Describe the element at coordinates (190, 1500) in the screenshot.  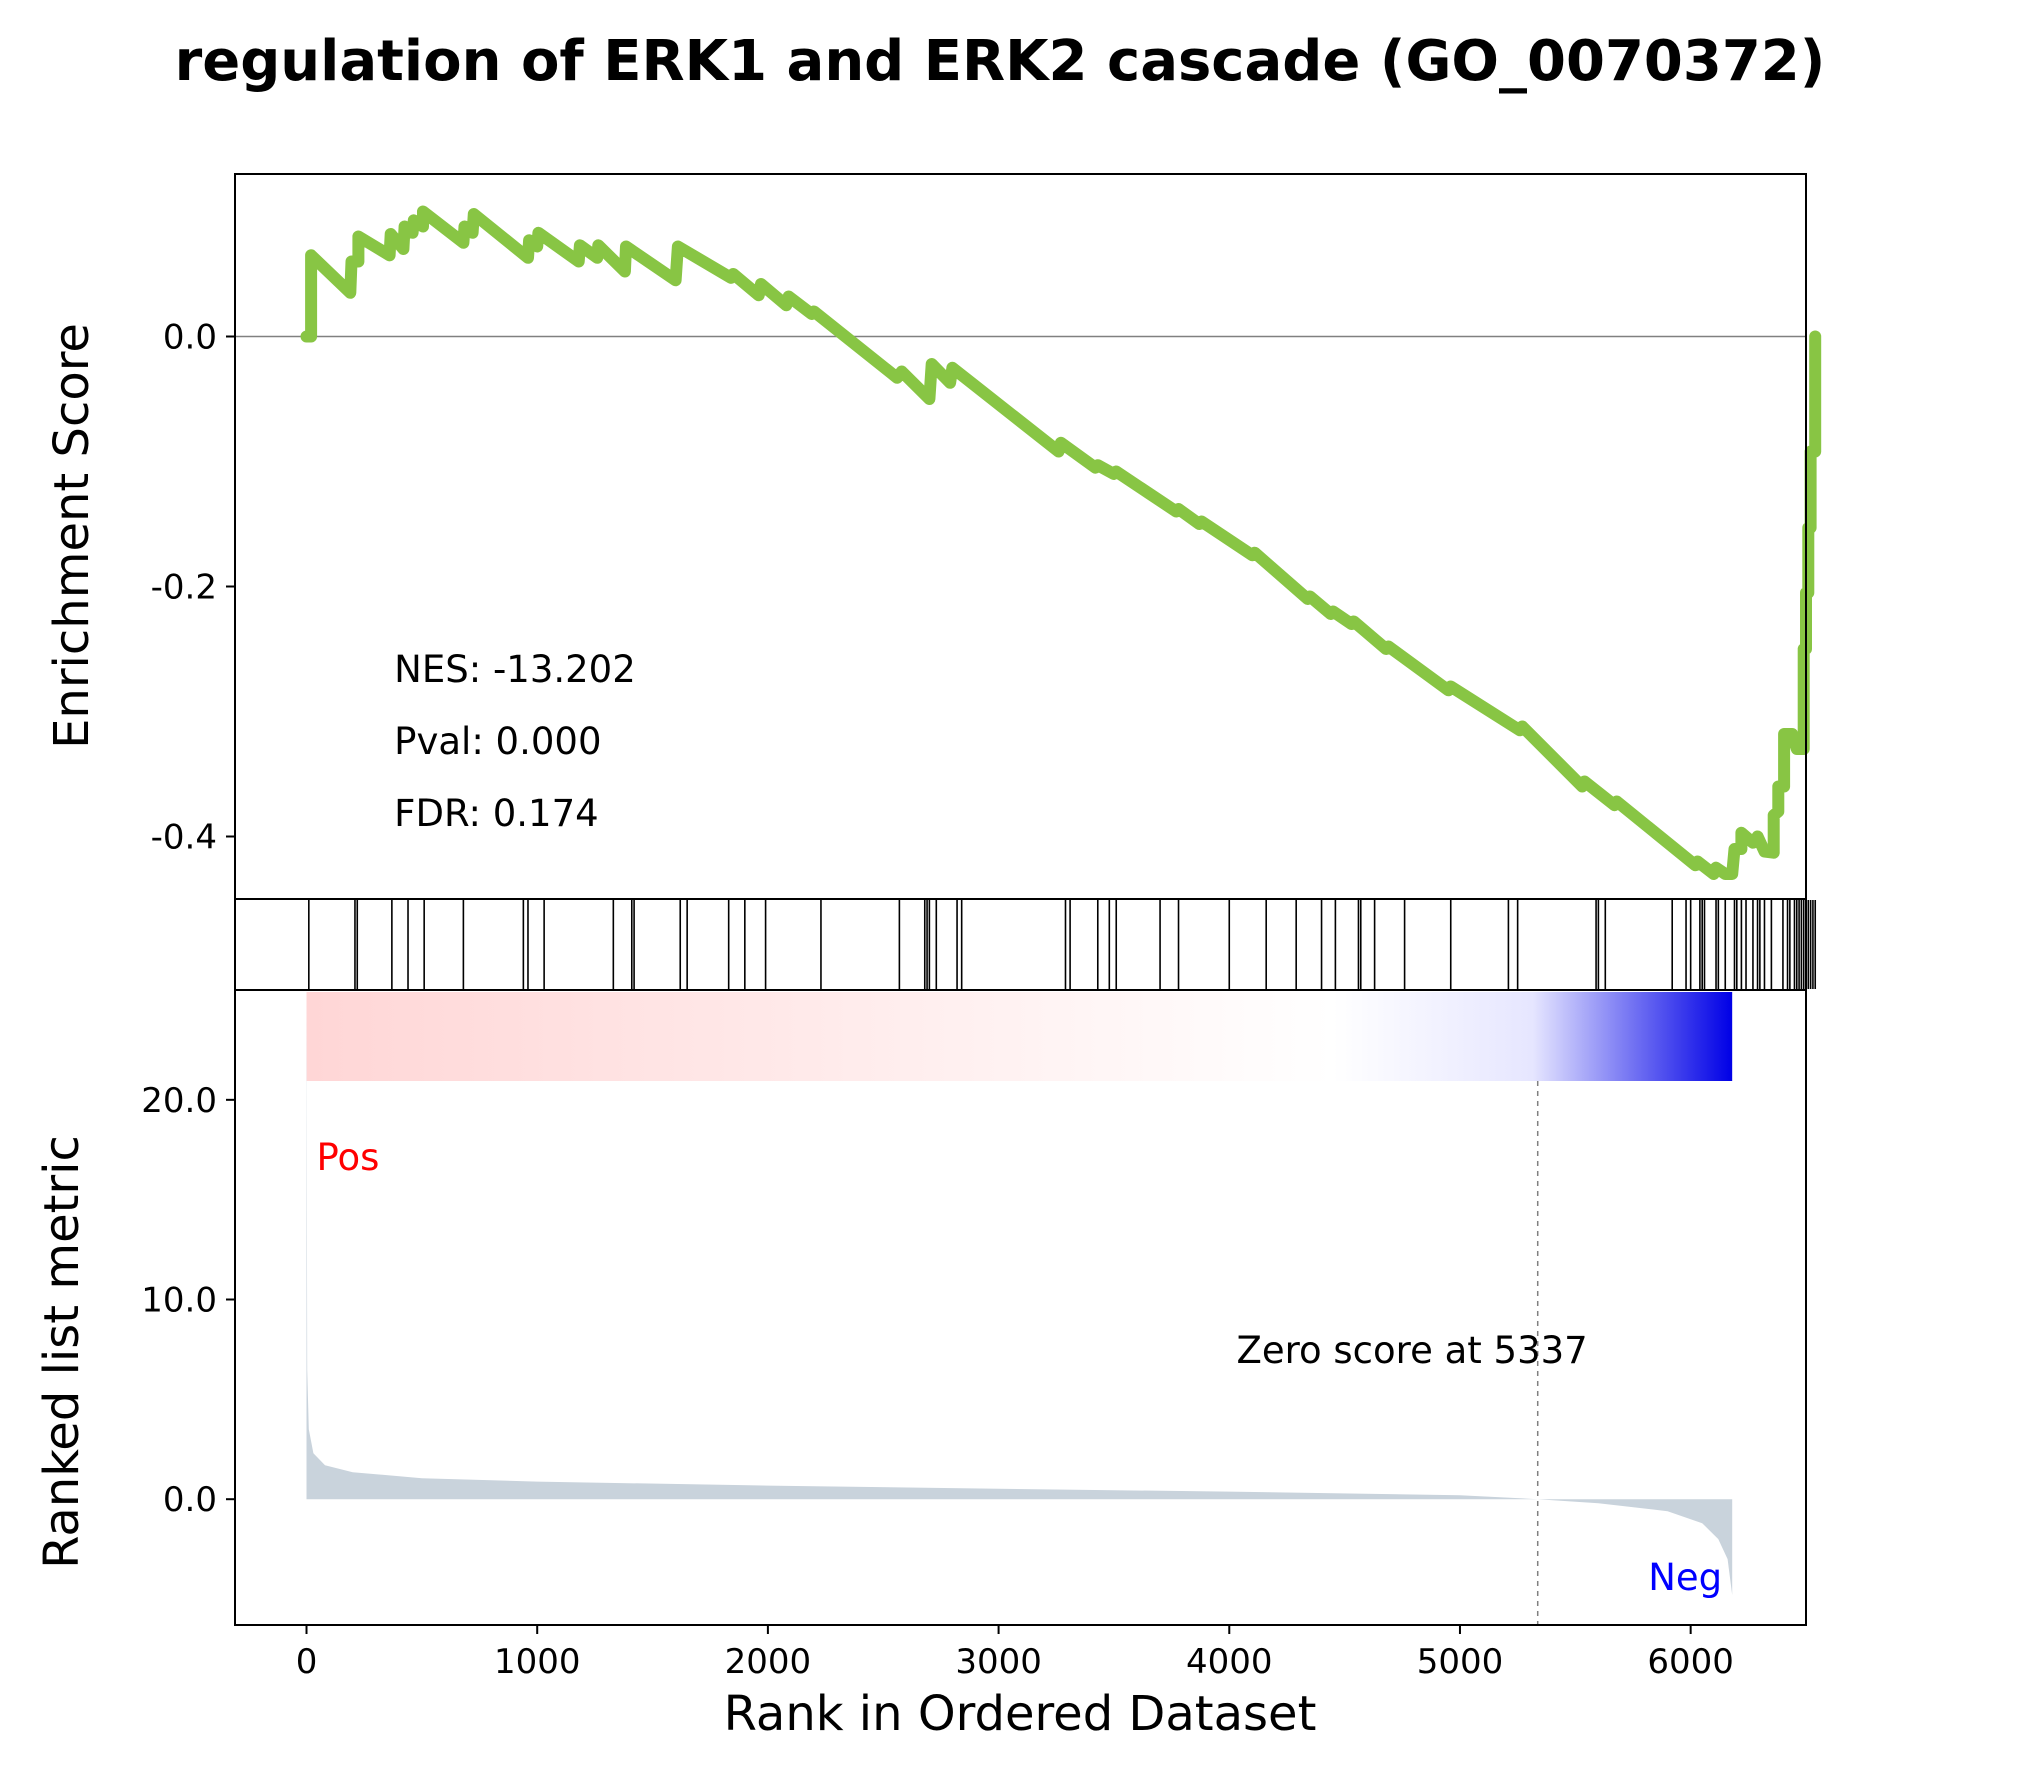
I see `metric-y-tick-label: 0.0` at that location.